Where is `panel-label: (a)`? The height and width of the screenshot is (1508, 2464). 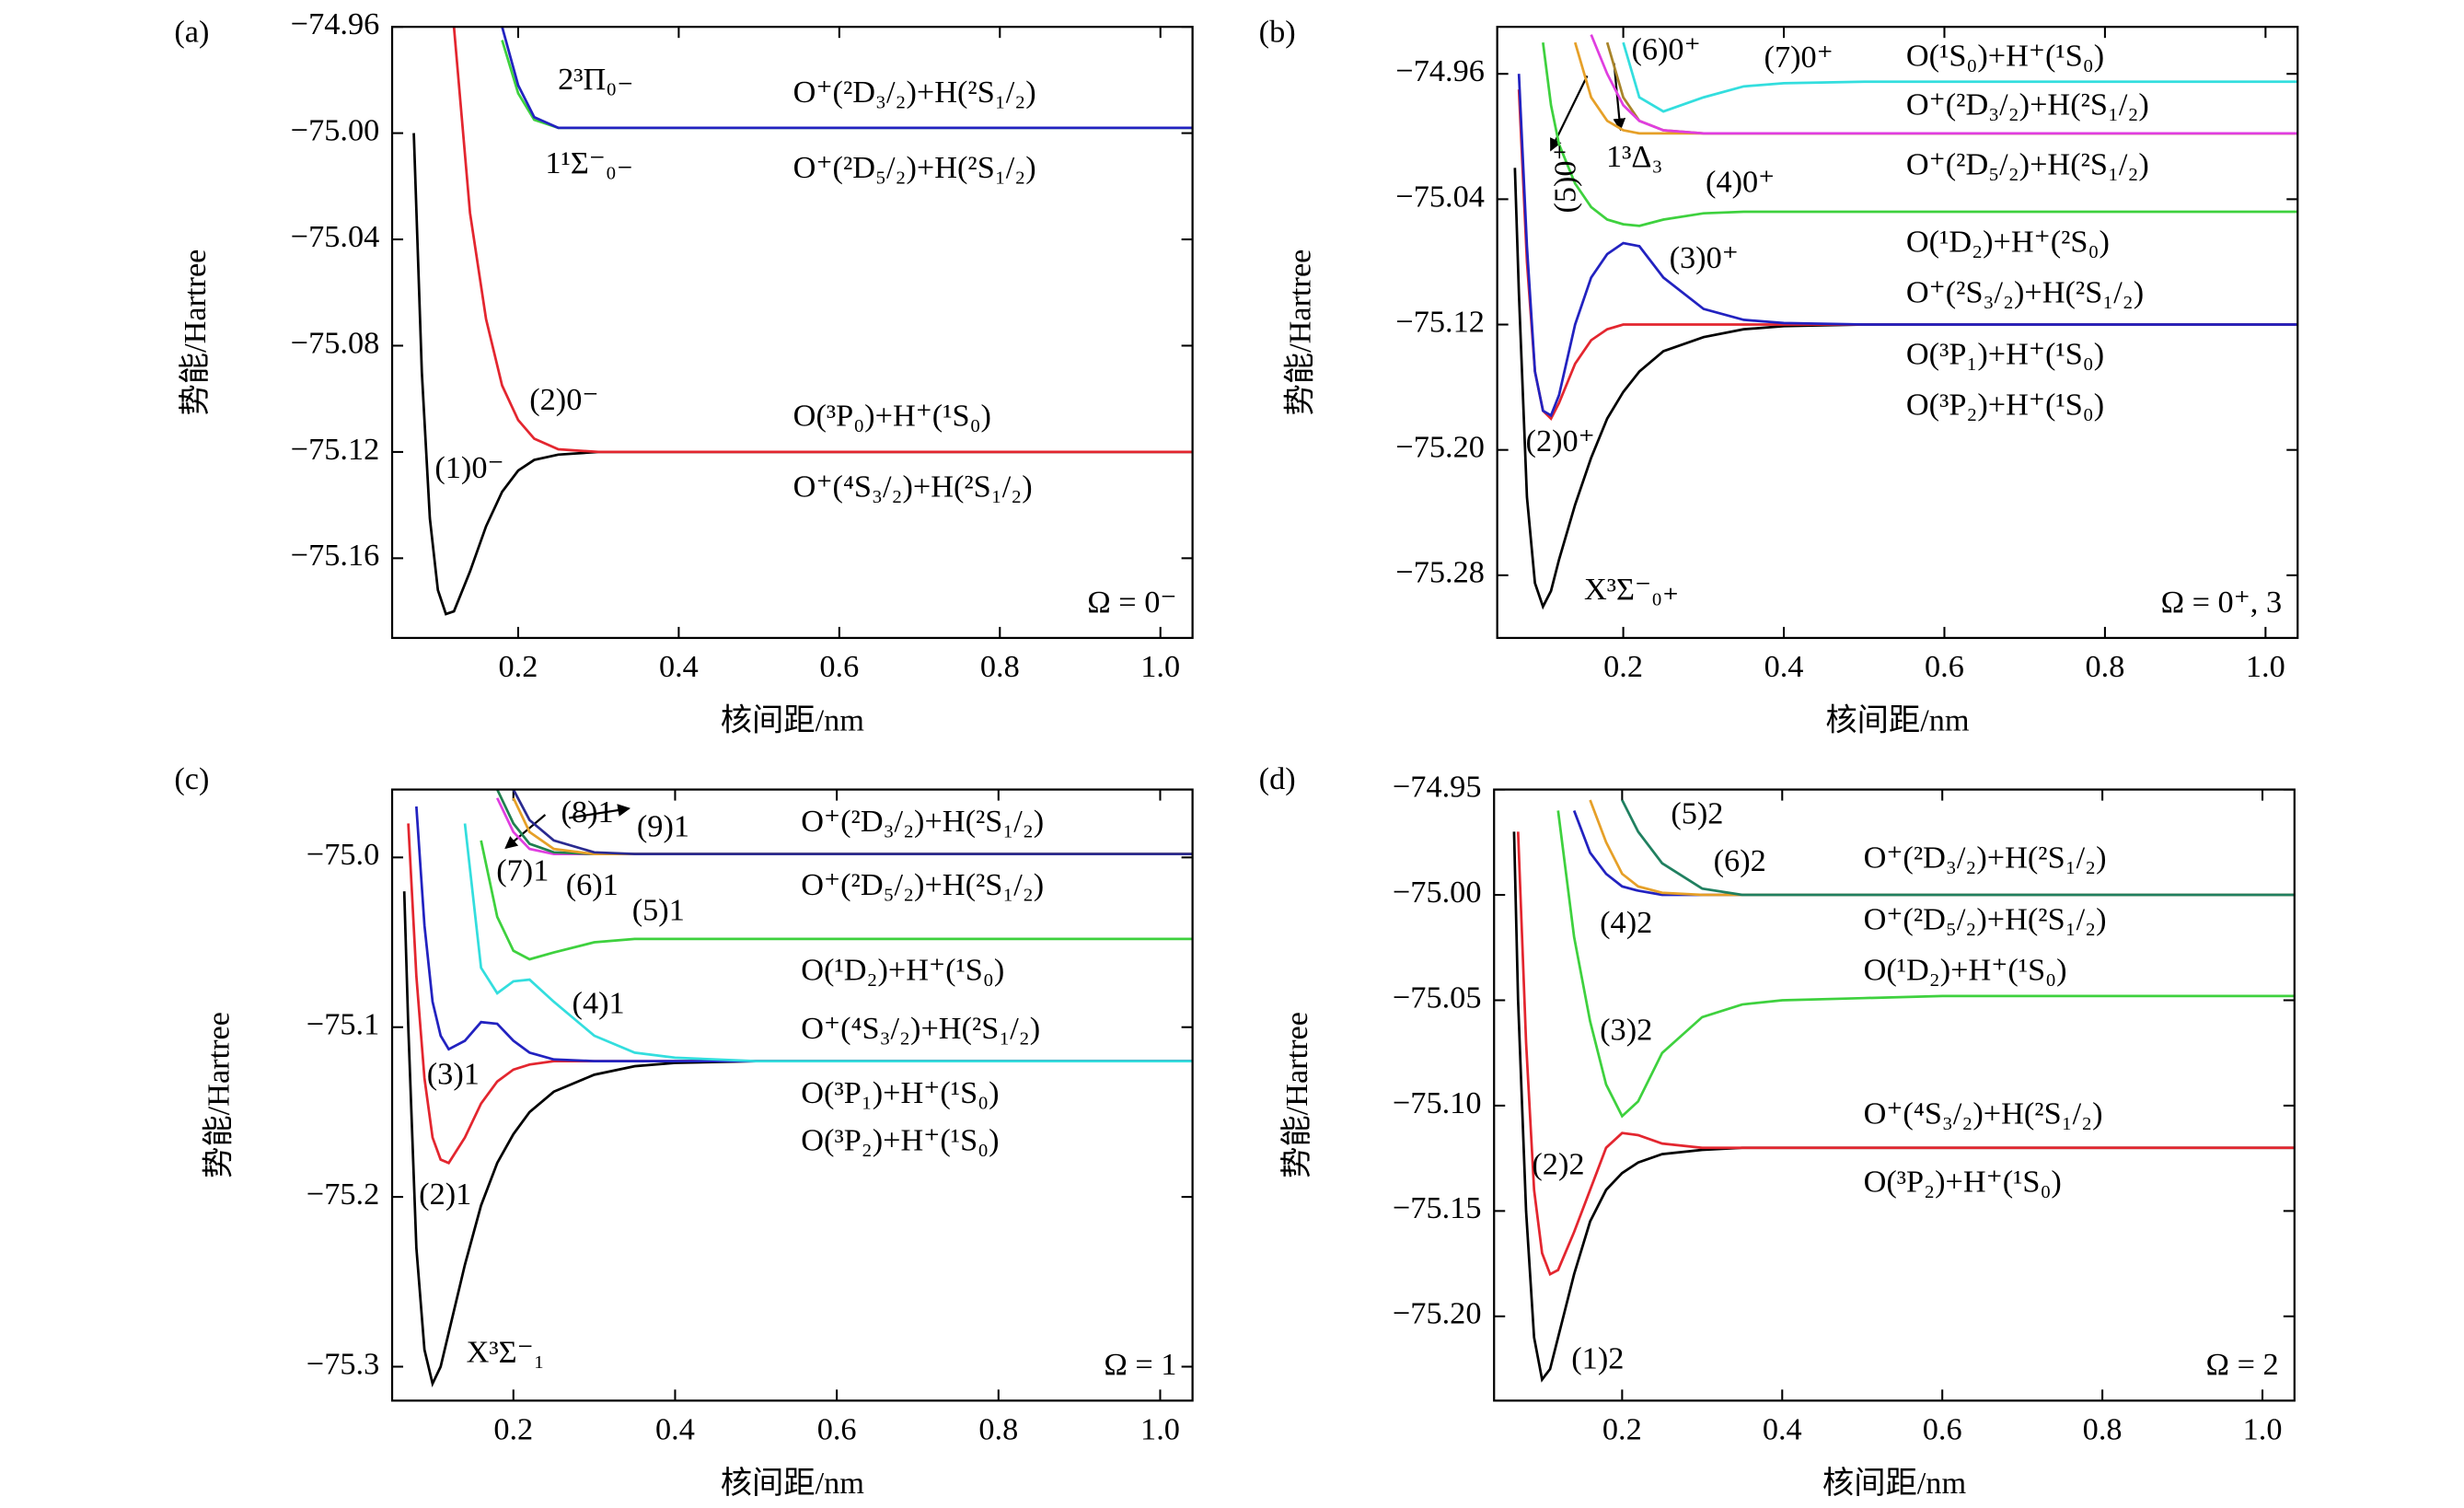
panel-label: (a) is located at coordinates (192, 32).